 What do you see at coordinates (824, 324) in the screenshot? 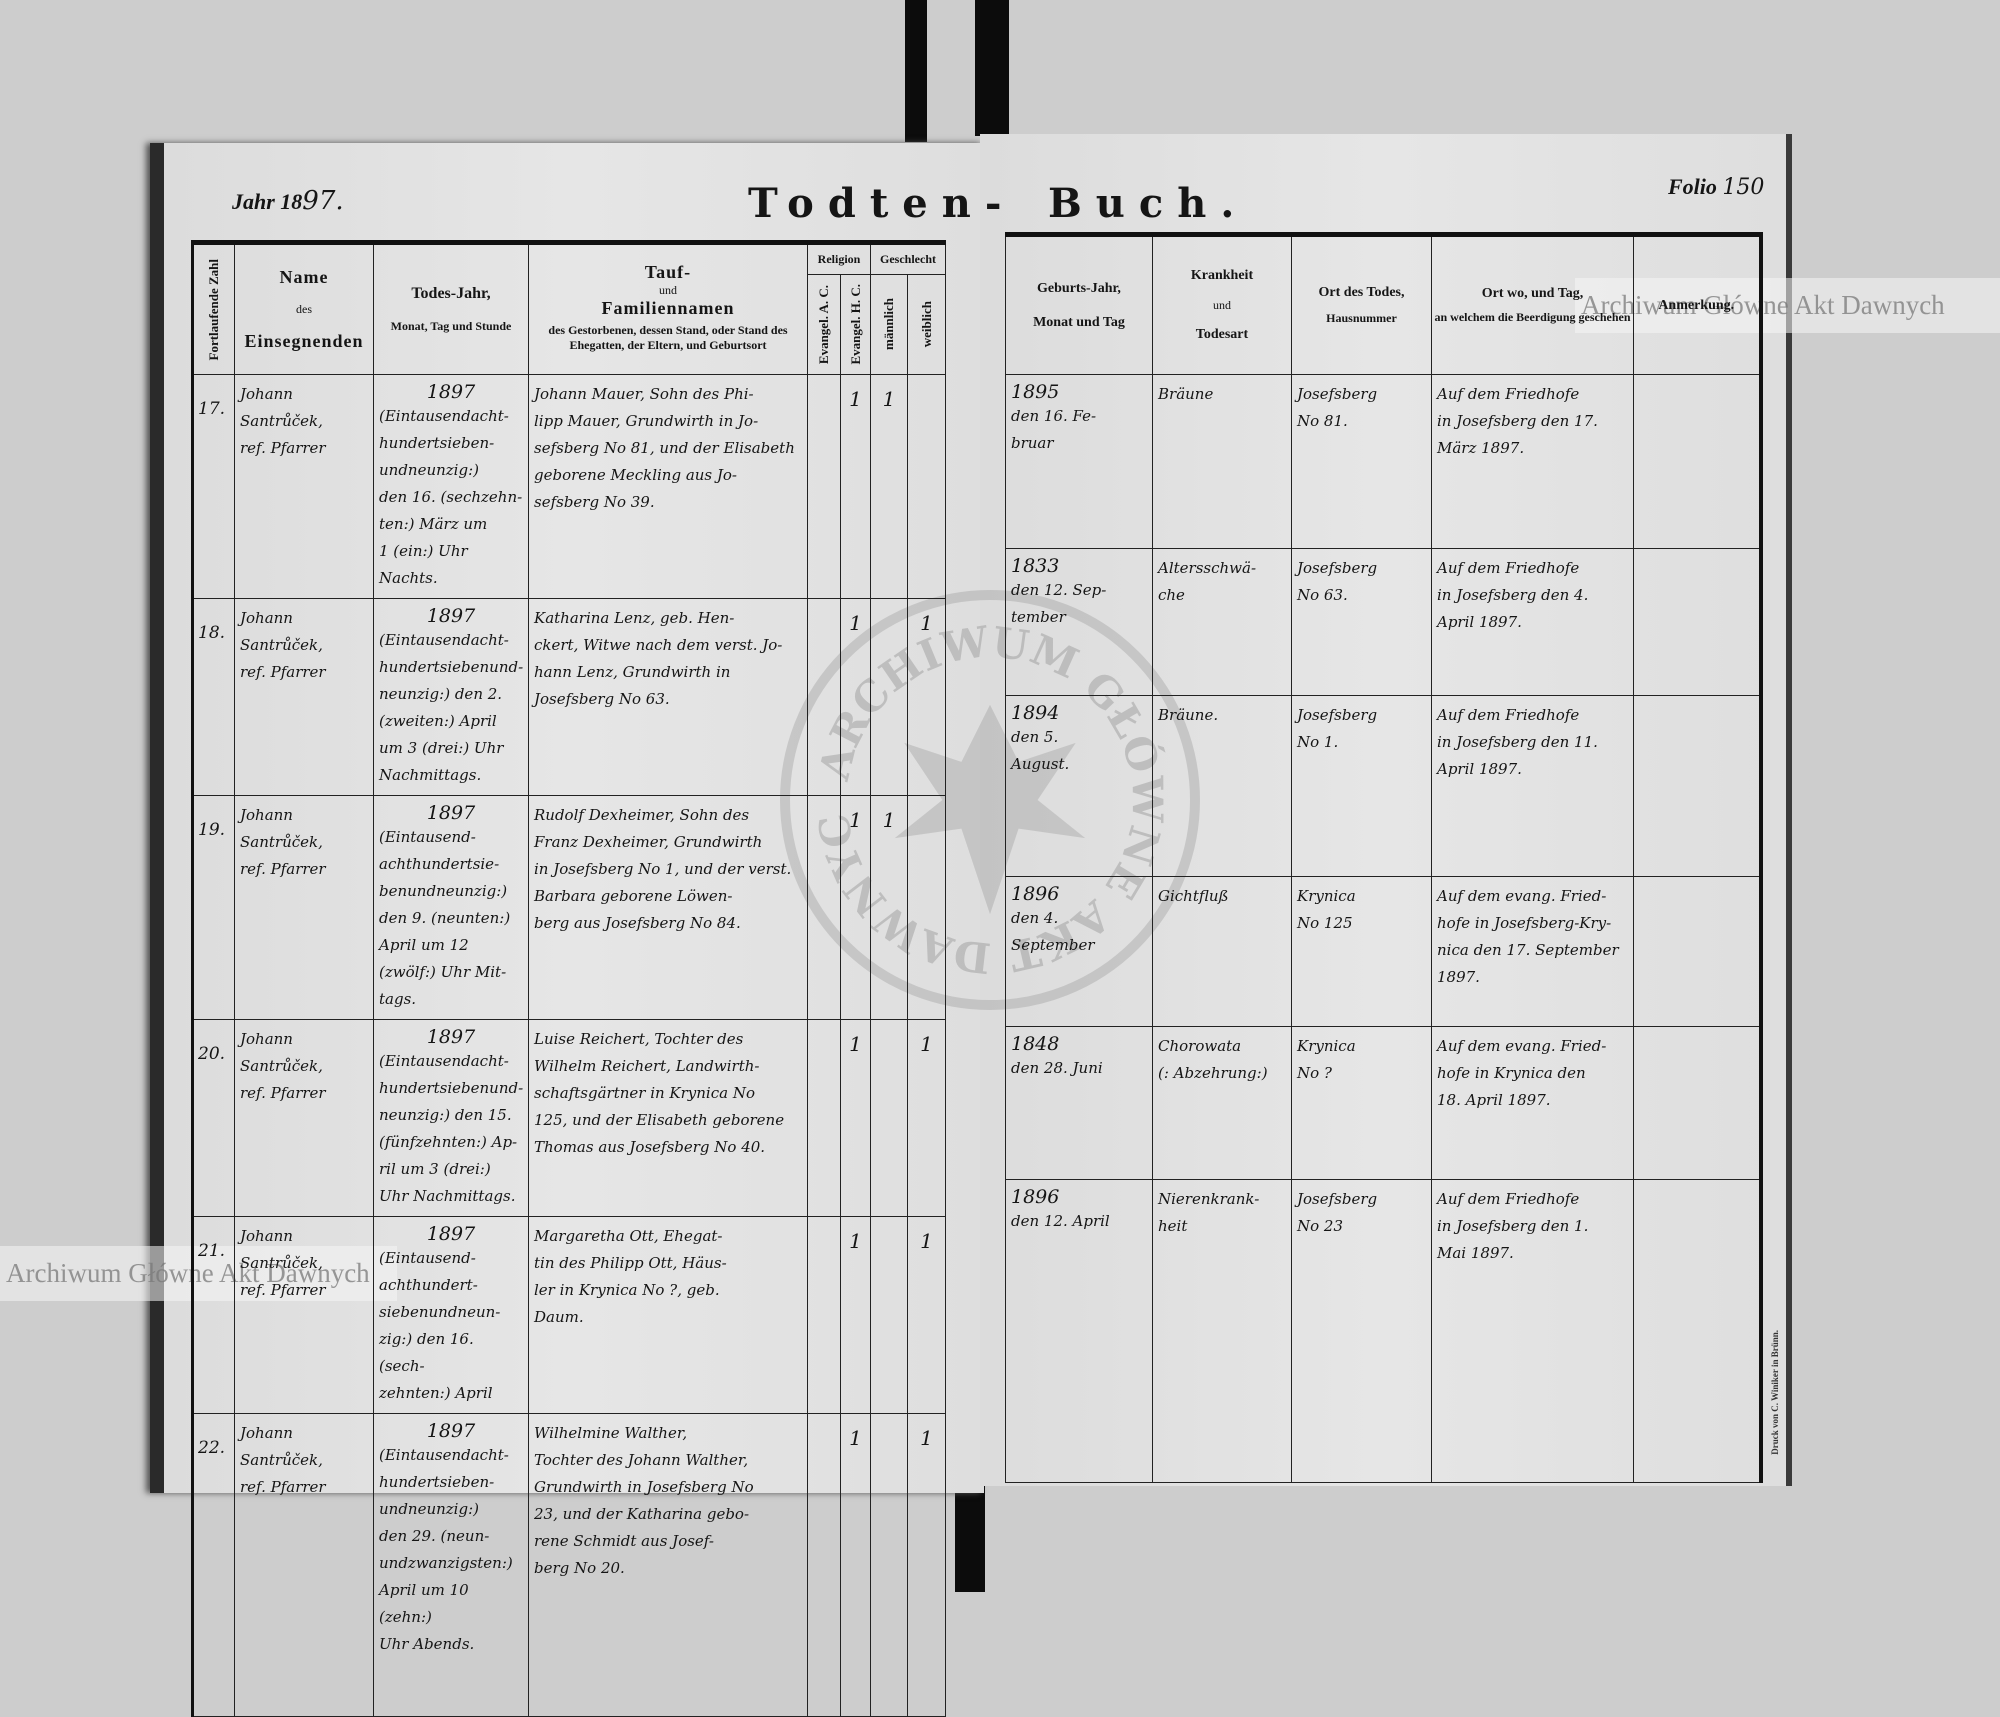
I see `col-religion-ac: Evangel. A. C.` at bounding box center [824, 324].